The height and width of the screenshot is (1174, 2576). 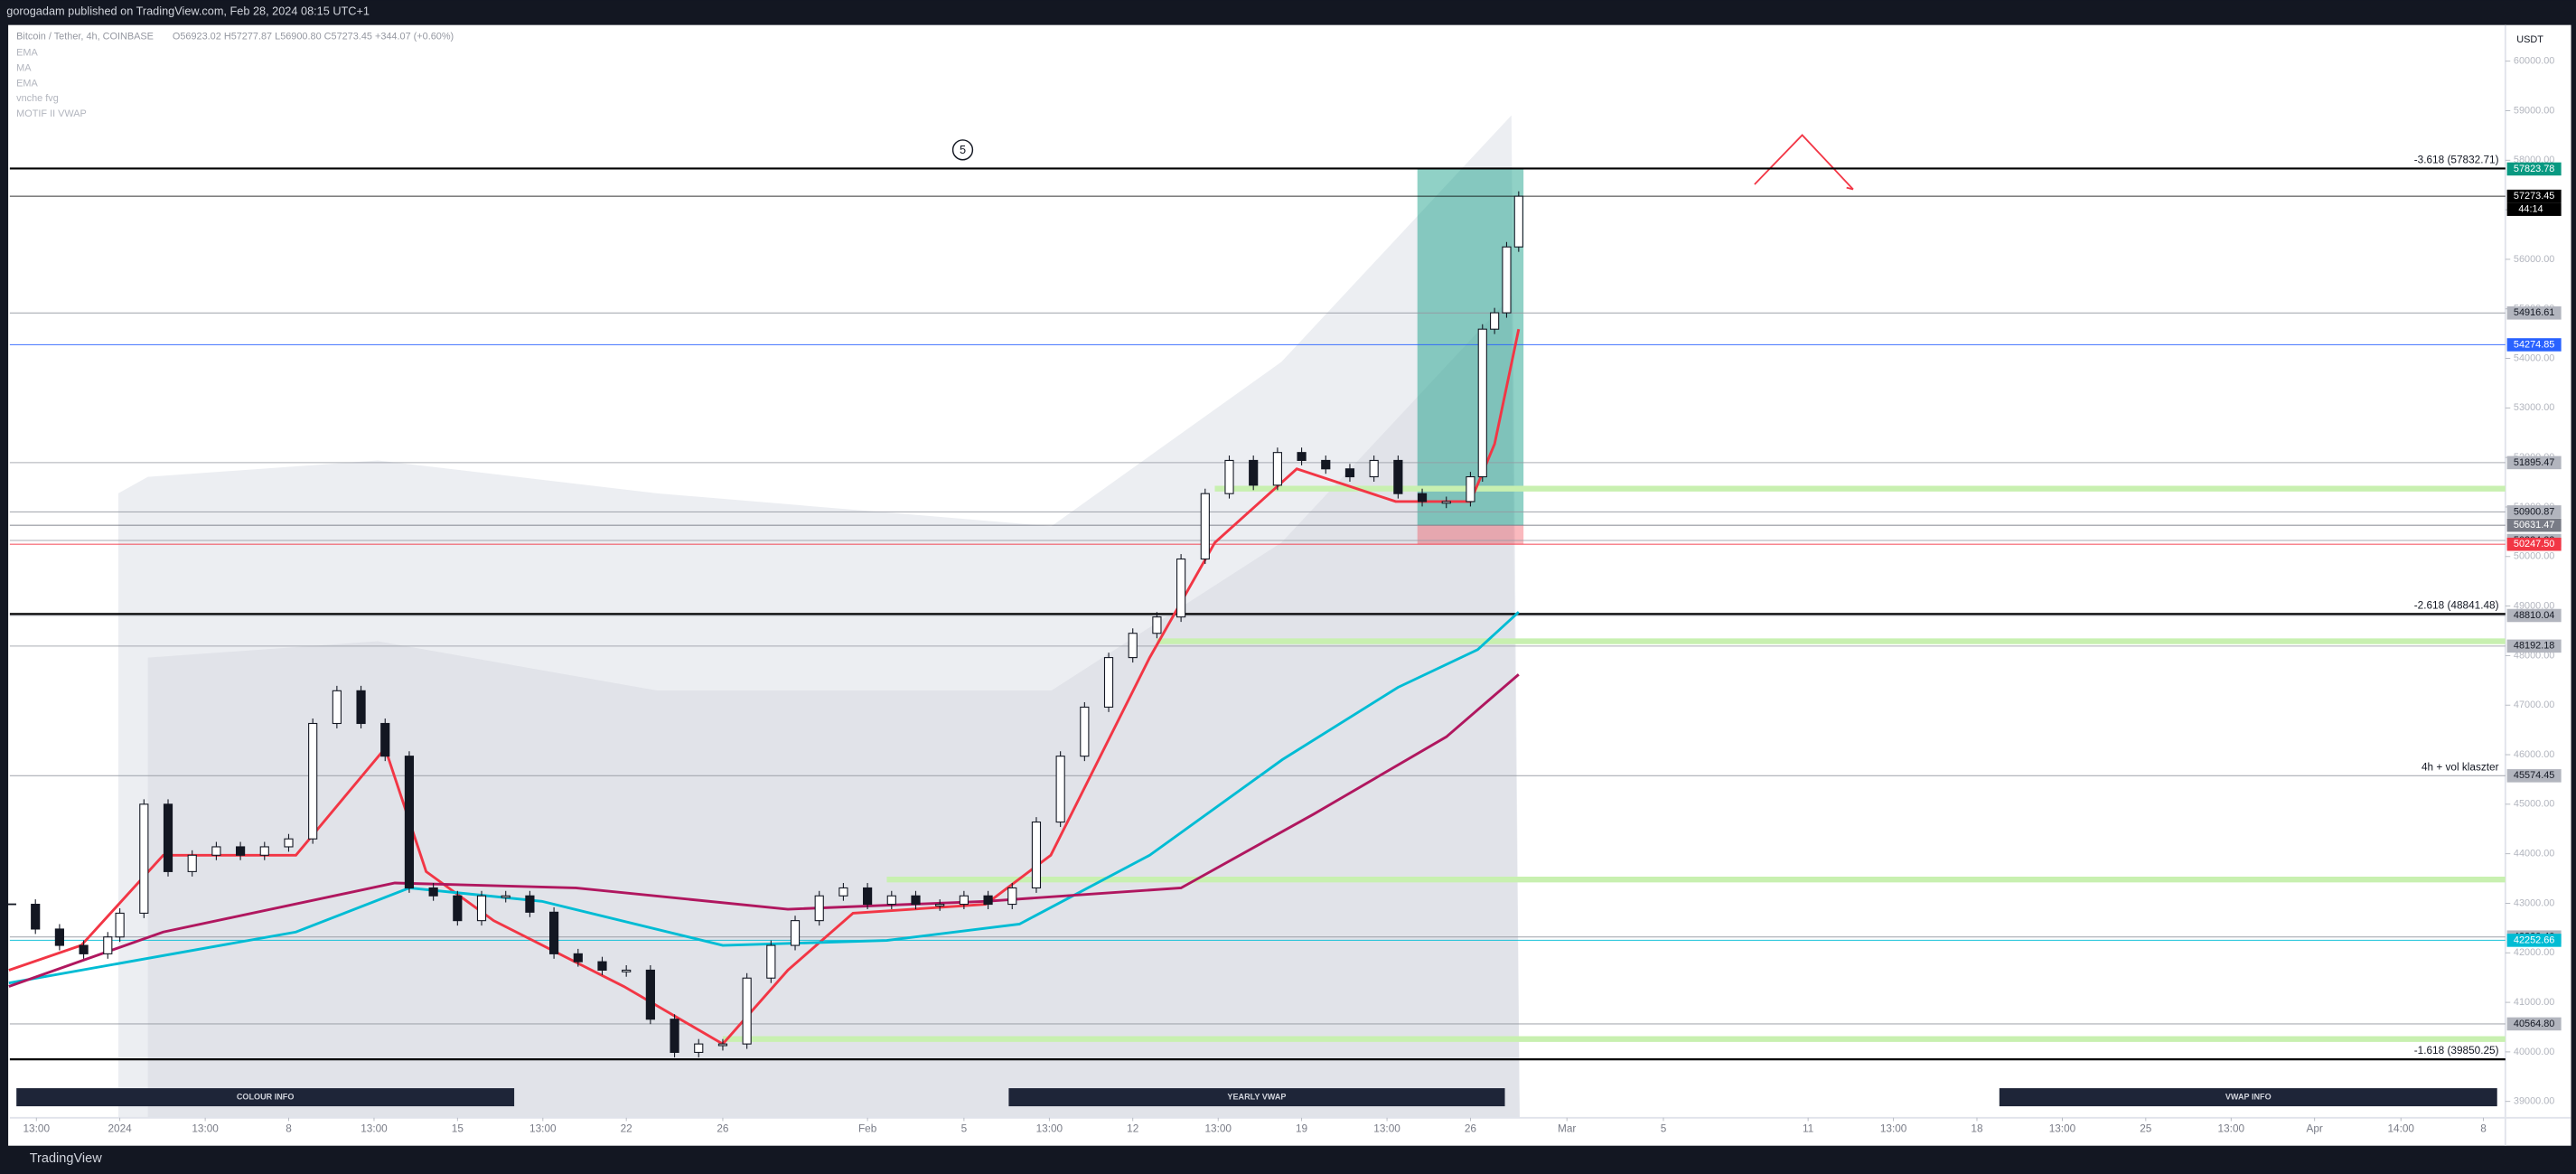 What do you see at coordinates (2534, 407) in the screenshot?
I see `y-tick-label: 53000.00` at bounding box center [2534, 407].